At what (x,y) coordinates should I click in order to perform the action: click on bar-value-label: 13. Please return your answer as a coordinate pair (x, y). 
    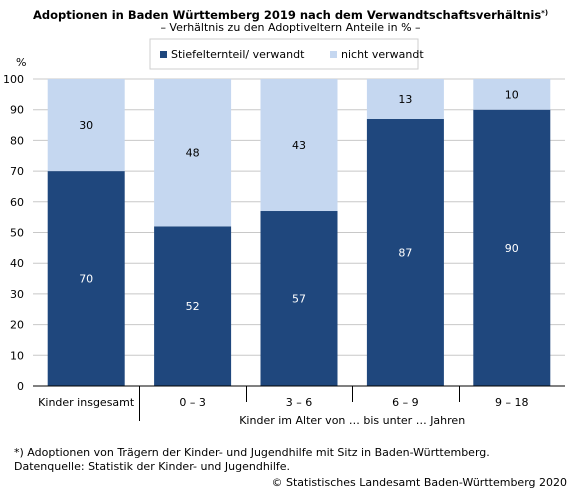
    Looking at the image, I should click on (405, 99).